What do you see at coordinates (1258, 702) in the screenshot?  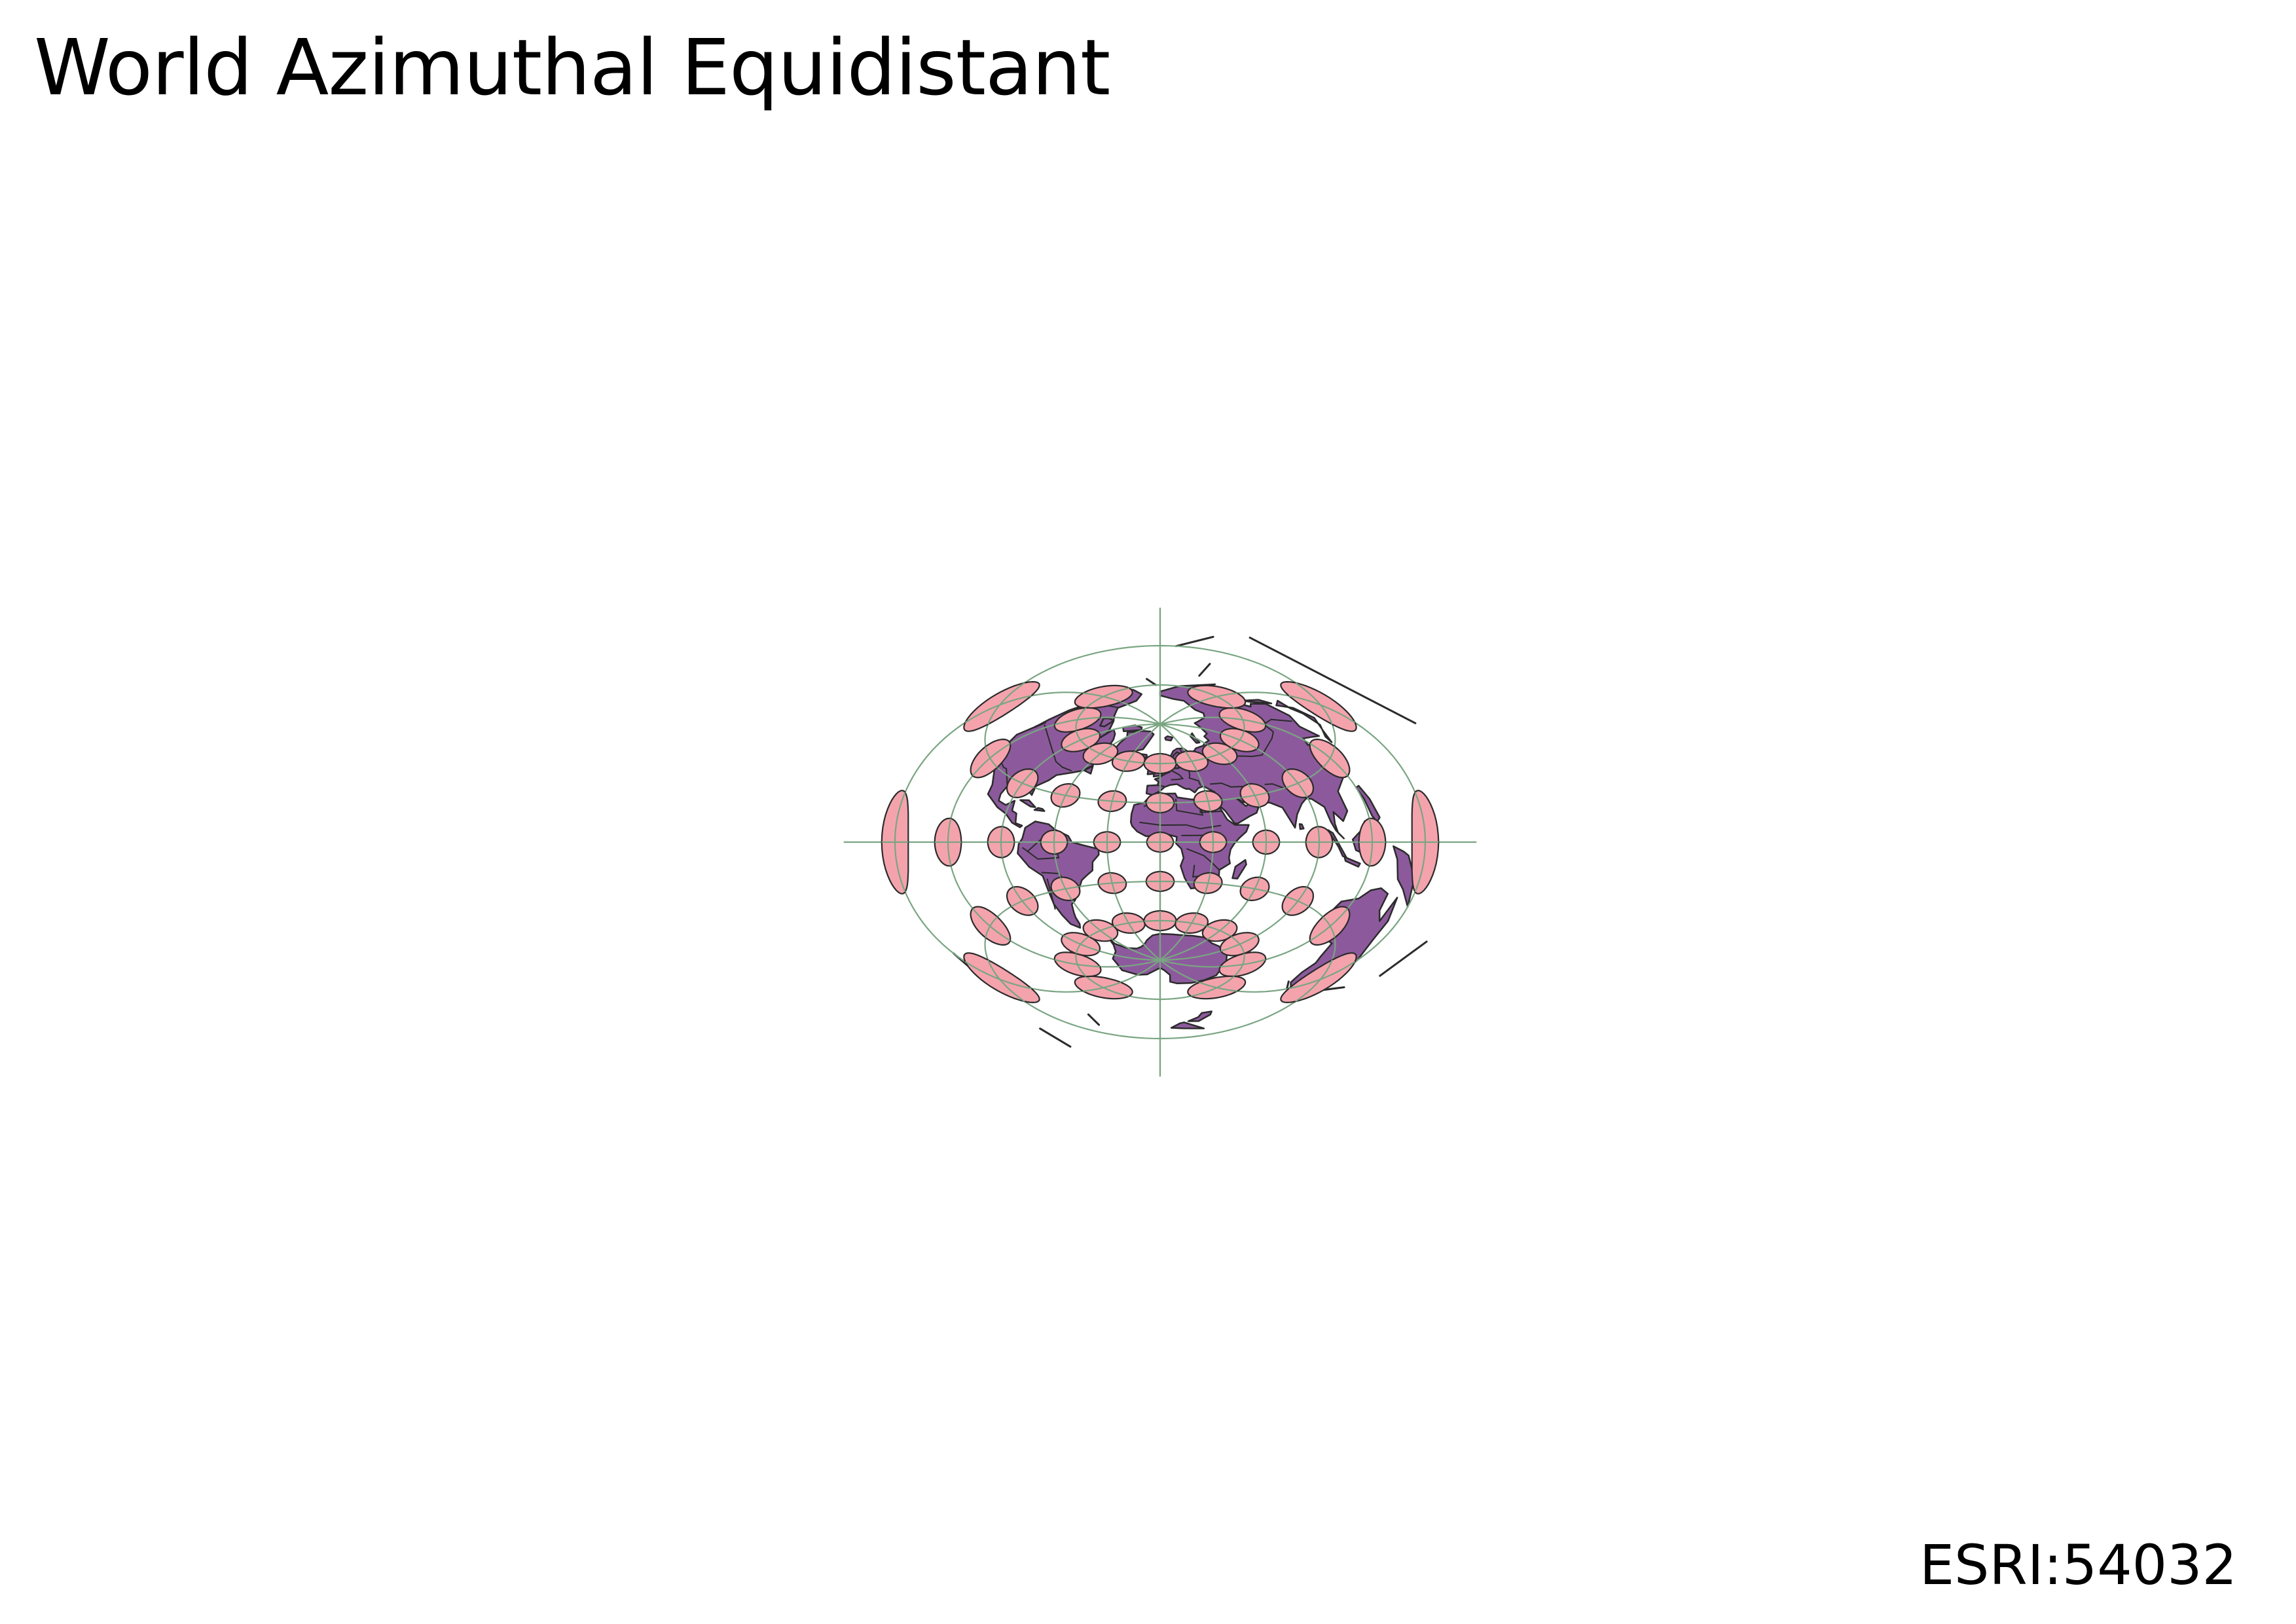 I see `land-sakhalin` at bounding box center [1258, 702].